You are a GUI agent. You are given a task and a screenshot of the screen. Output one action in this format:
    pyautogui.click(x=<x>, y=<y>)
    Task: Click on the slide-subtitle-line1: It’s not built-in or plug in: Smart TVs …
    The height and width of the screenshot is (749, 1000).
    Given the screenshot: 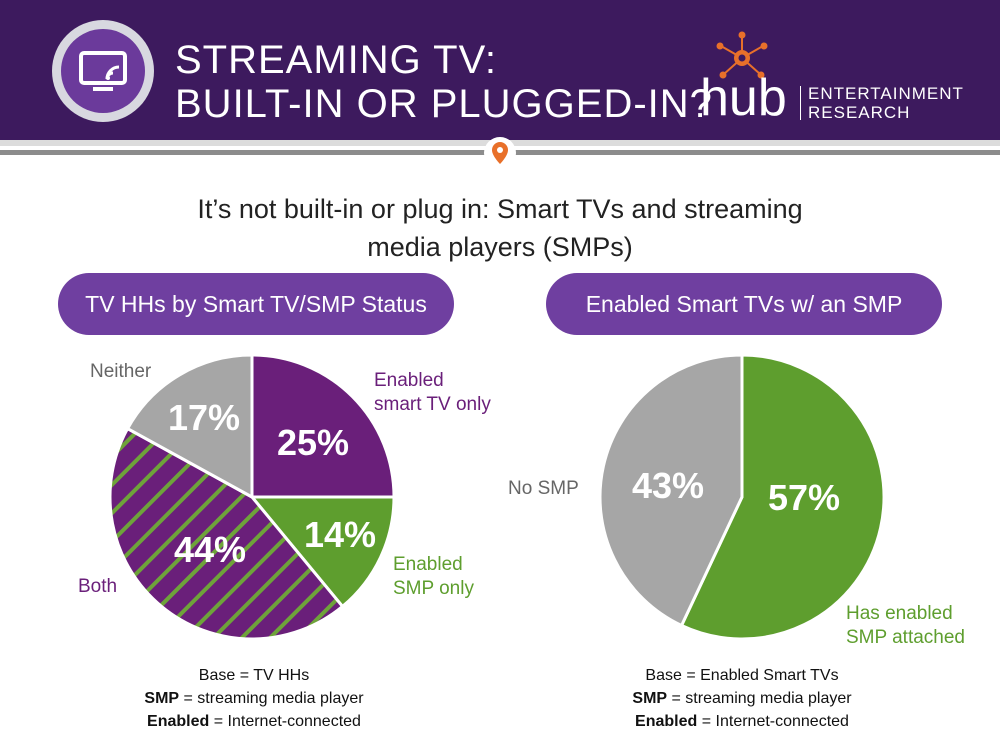 What is the action you would take?
    pyautogui.click(x=500, y=209)
    